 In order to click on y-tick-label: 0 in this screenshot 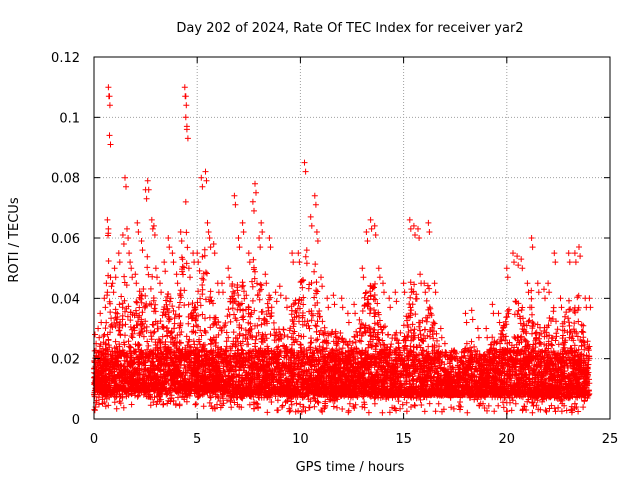, I will do `click(76, 420)`.